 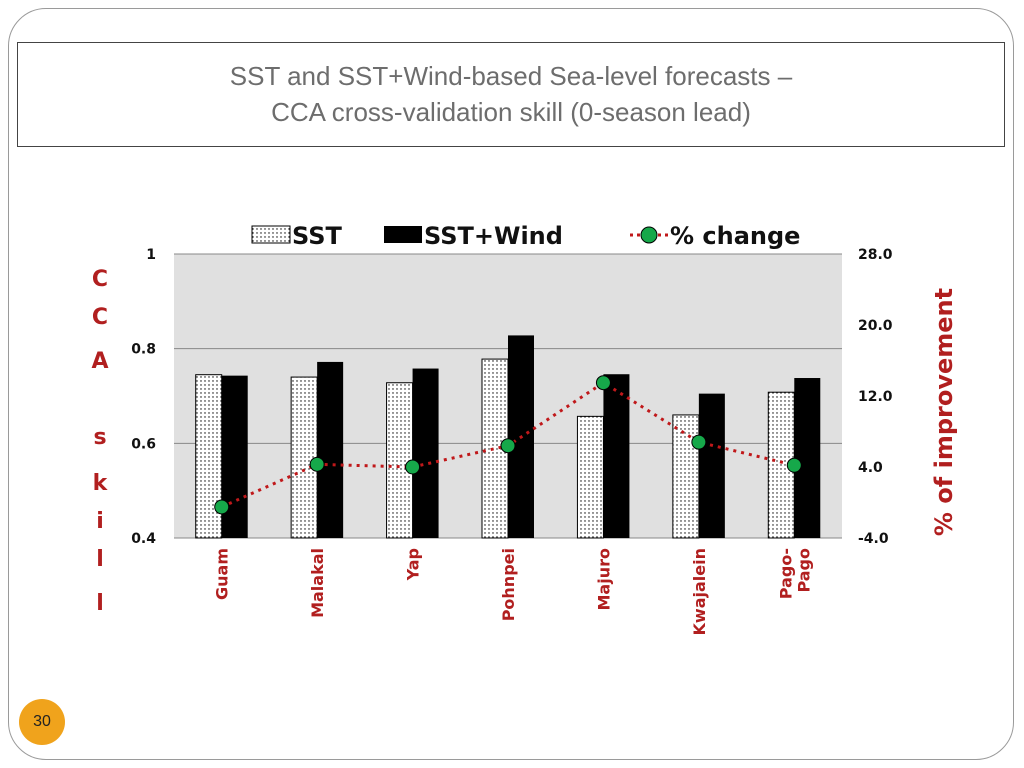 I want to click on bar-sst-wind-pago-pago, so click(x=807, y=458).